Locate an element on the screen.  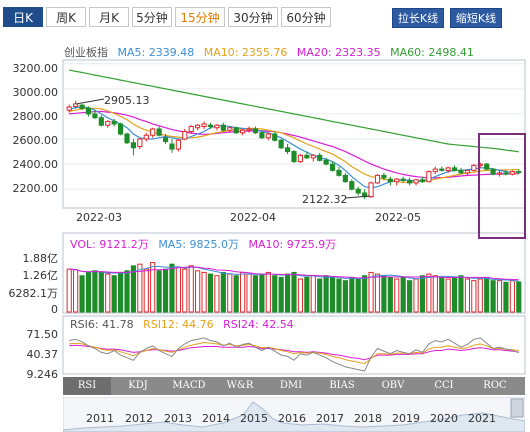
timeline-handle is located at coordinates (517, 408).